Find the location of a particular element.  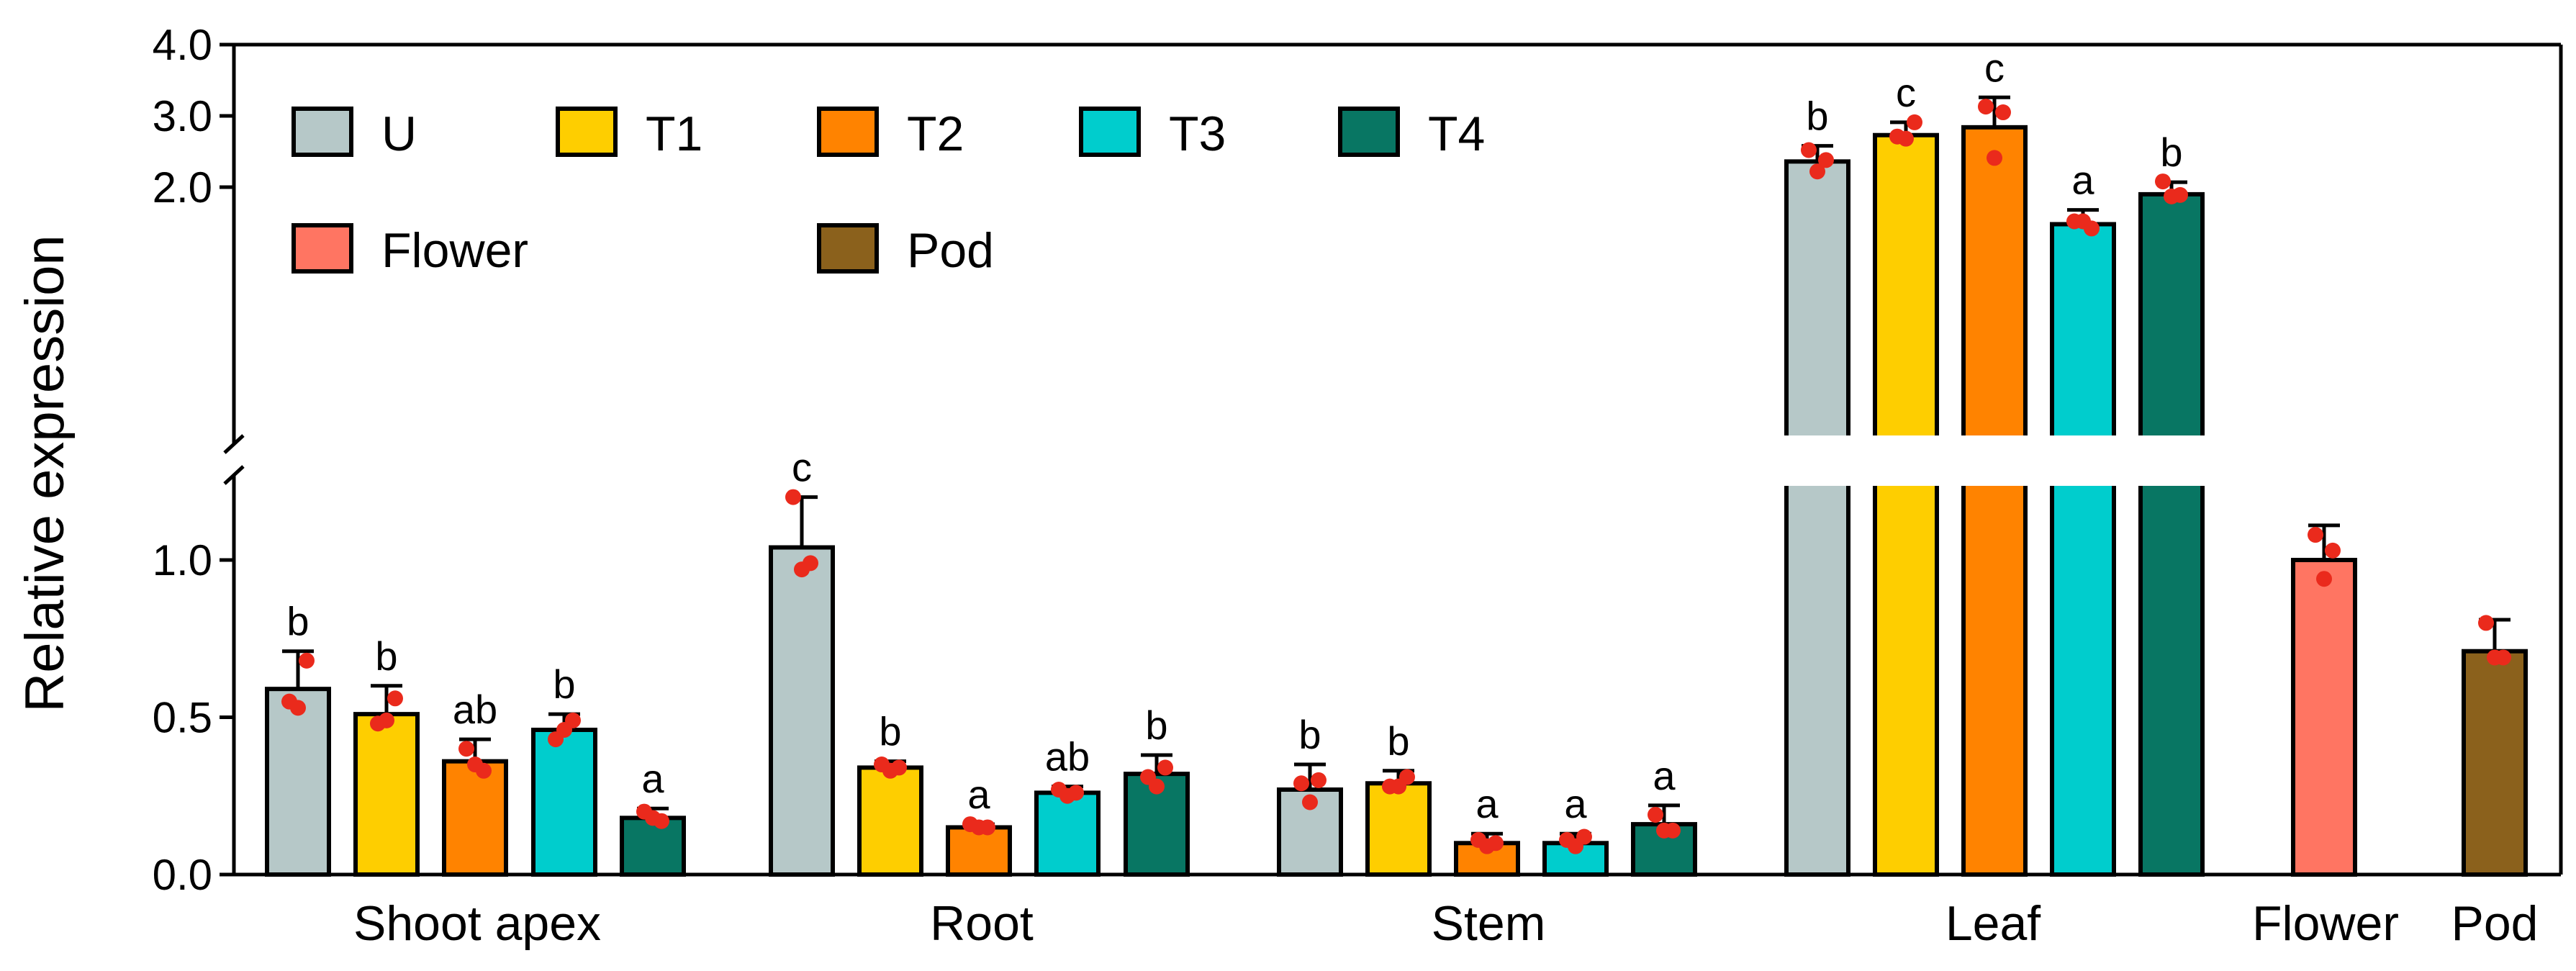

x-category-label: Root is located at coordinates (982, 923).